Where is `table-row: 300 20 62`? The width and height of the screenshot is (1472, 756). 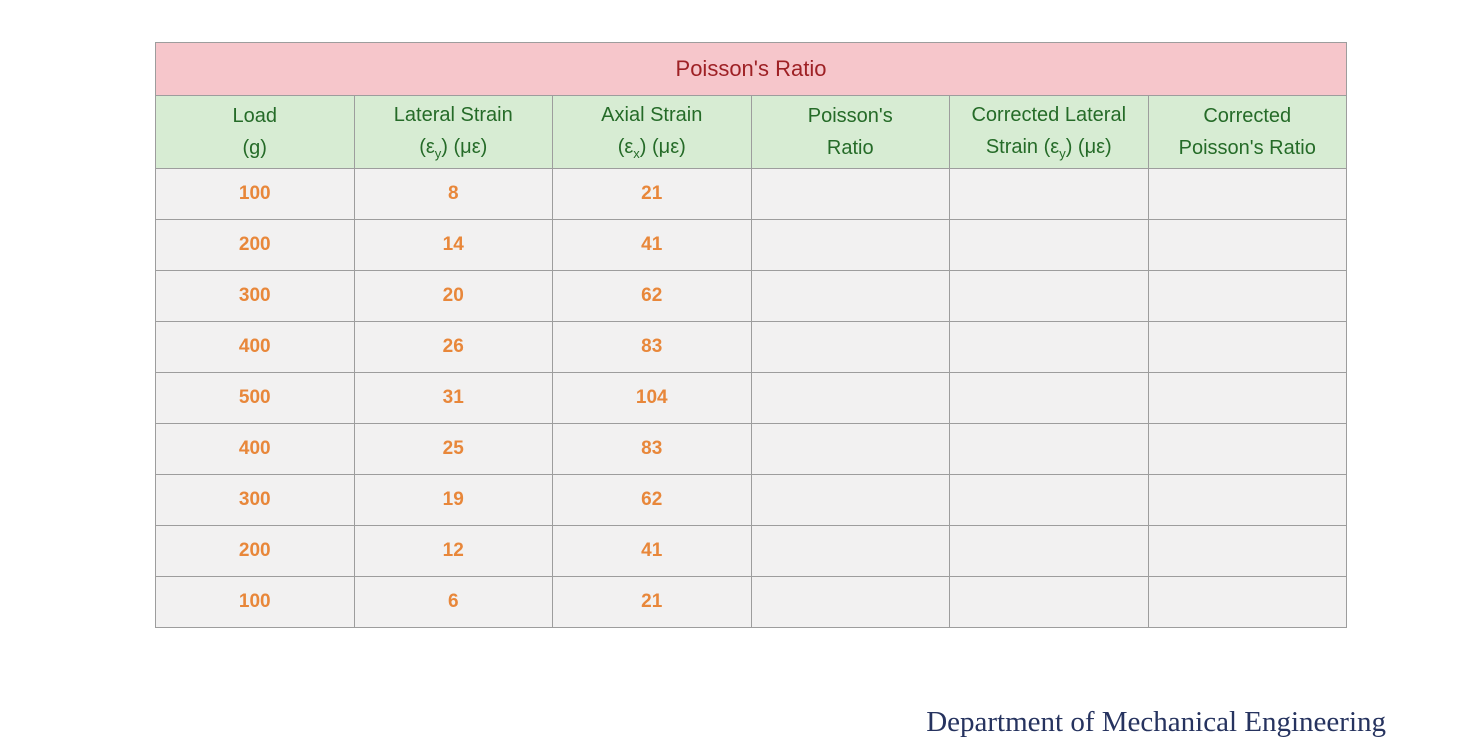 table-row: 300 20 62 is located at coordinates (751, 296).